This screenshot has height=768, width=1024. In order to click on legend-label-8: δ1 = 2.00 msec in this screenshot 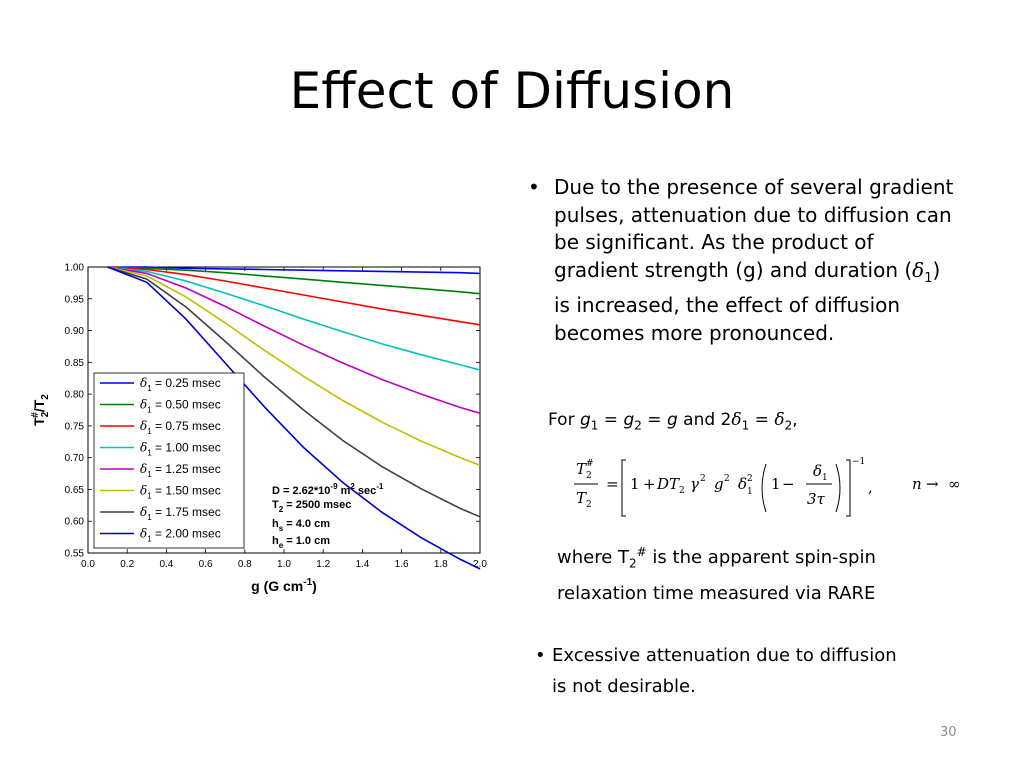, I will do `click(180, 535)`.